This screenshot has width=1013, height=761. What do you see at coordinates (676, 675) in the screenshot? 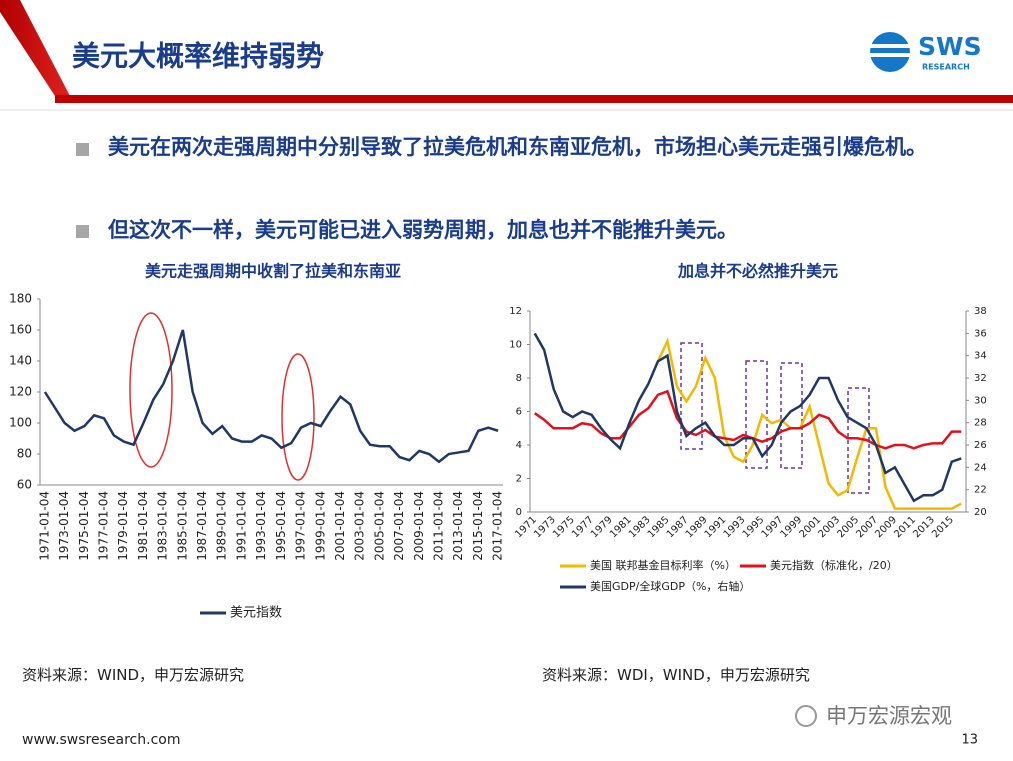
I see `source: 资料来源：WDI，WIND，申万宏源研究` at bounding box center [676, 675].